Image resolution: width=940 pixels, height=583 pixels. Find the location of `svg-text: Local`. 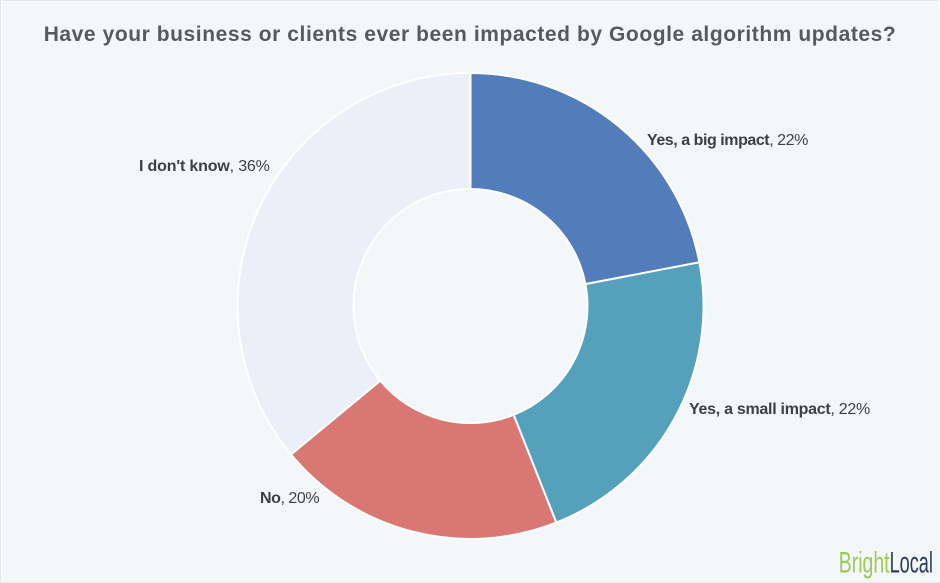

svg-text: Local is located at coordinates (911, 563).